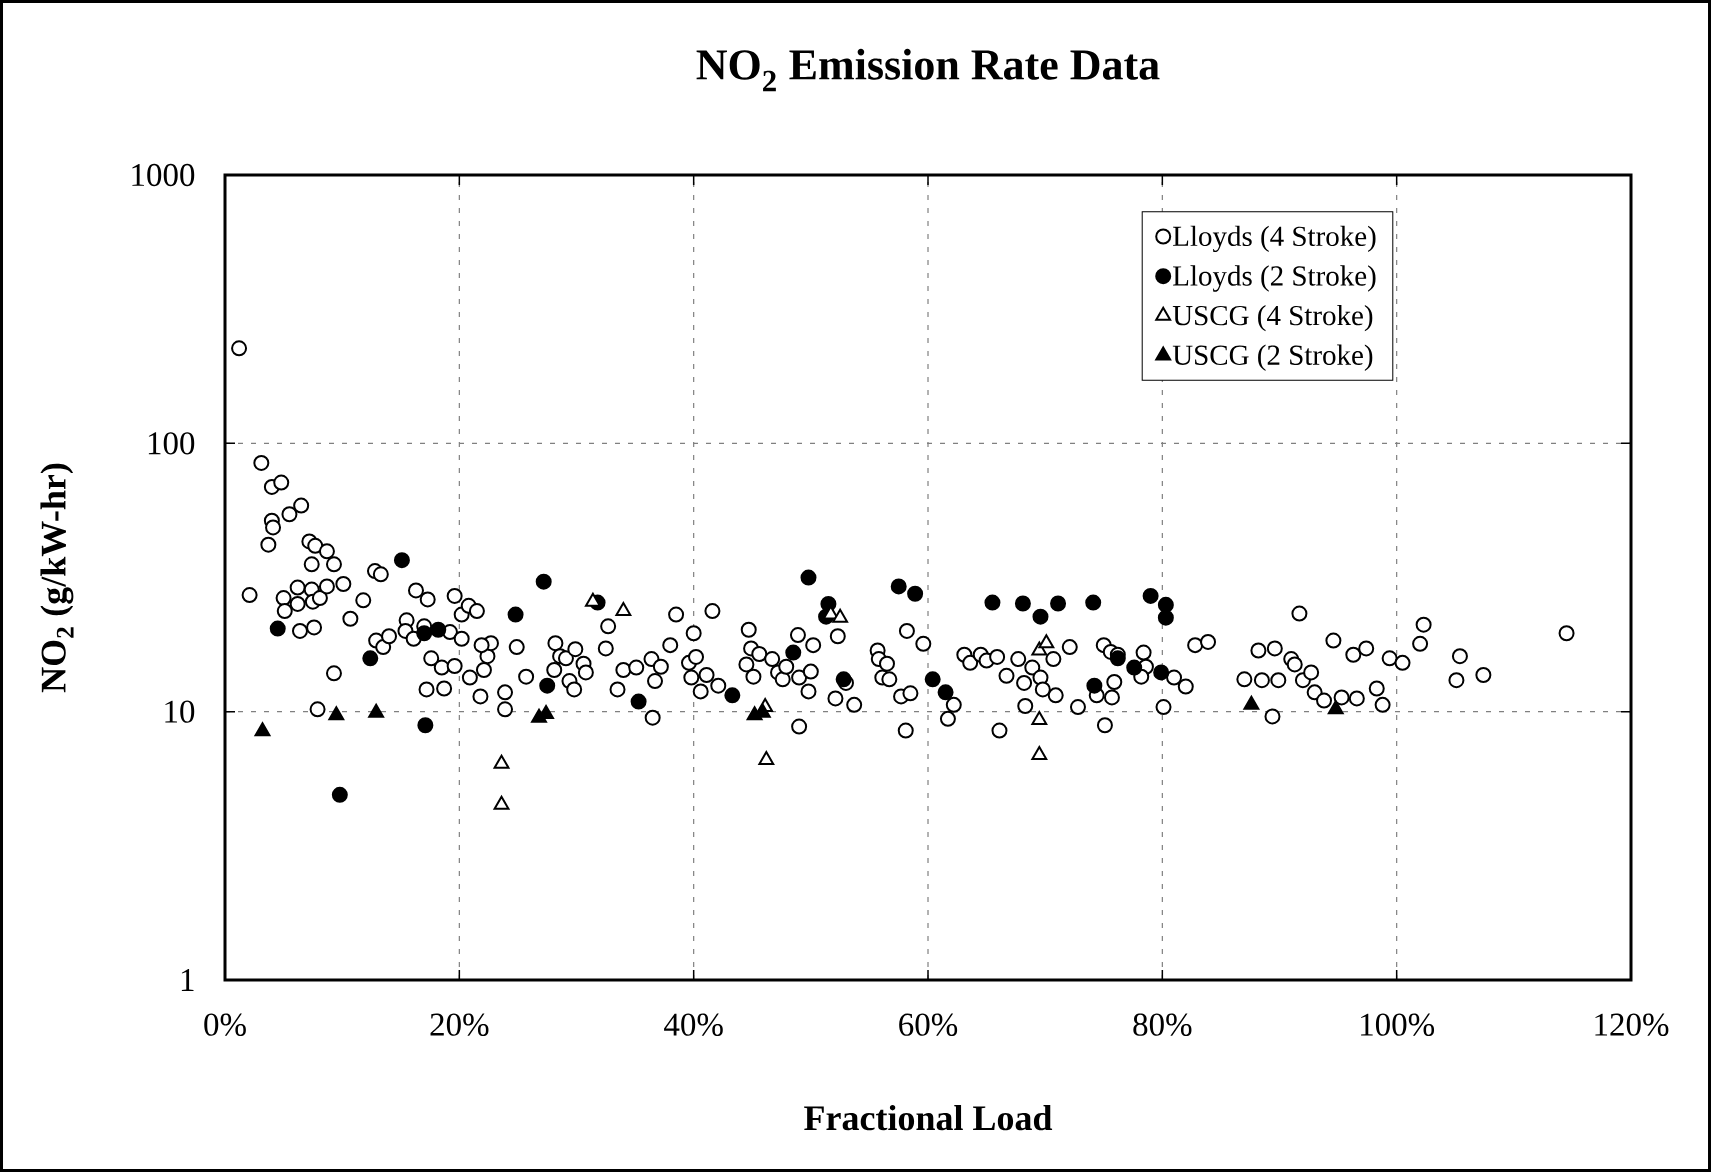 This screenshot has height=1172, width=1711. I want to click on x-tick-label: 40%, so click(693, 1024).